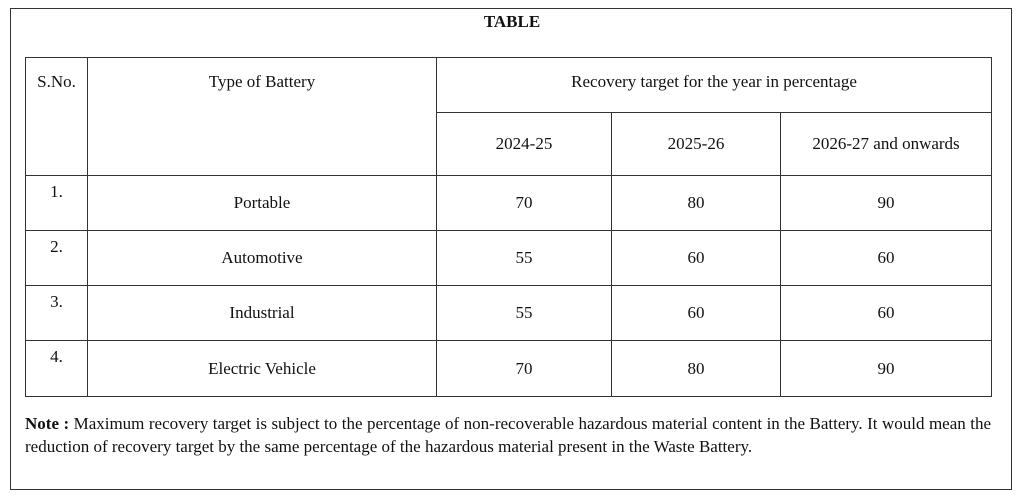  I want to click on table-cell: 1., so click(56, 203).